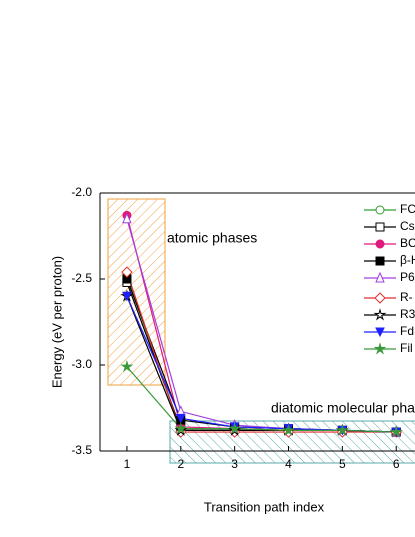 This screenshot has width=415, height=537. I want to click on legend-label: Fd, so click(407, 331).